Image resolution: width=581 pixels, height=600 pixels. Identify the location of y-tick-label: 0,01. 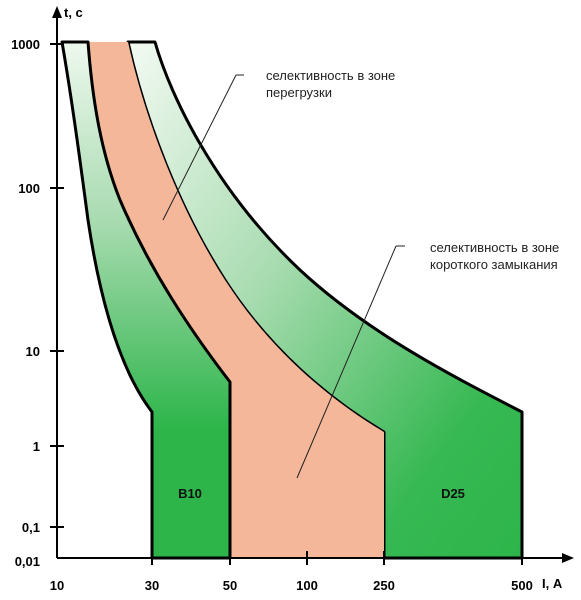
(27, 561).